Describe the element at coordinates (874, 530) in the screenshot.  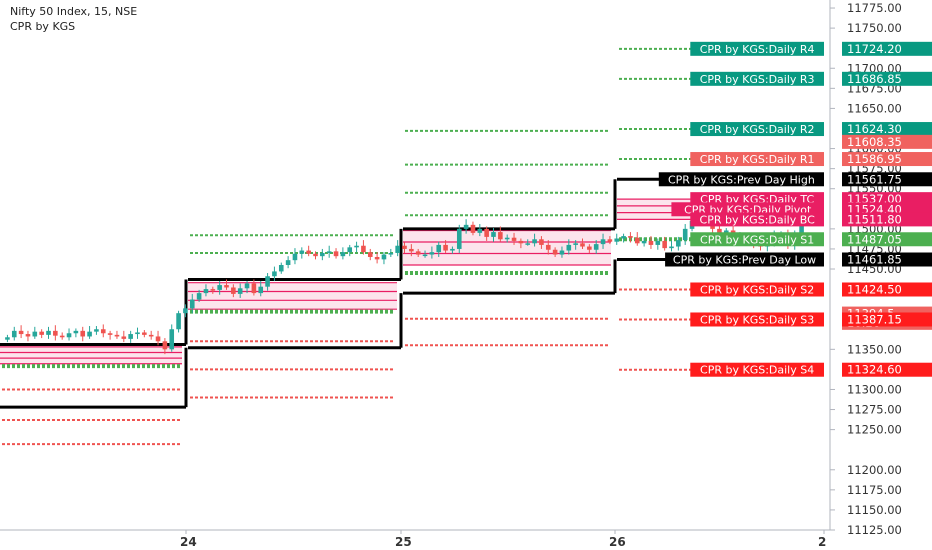
I see `price-tick-label: 11125.00` at that location.